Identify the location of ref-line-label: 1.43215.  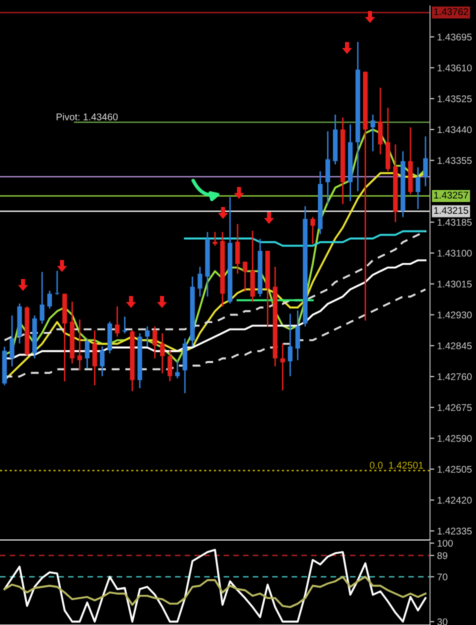
(451, 210).